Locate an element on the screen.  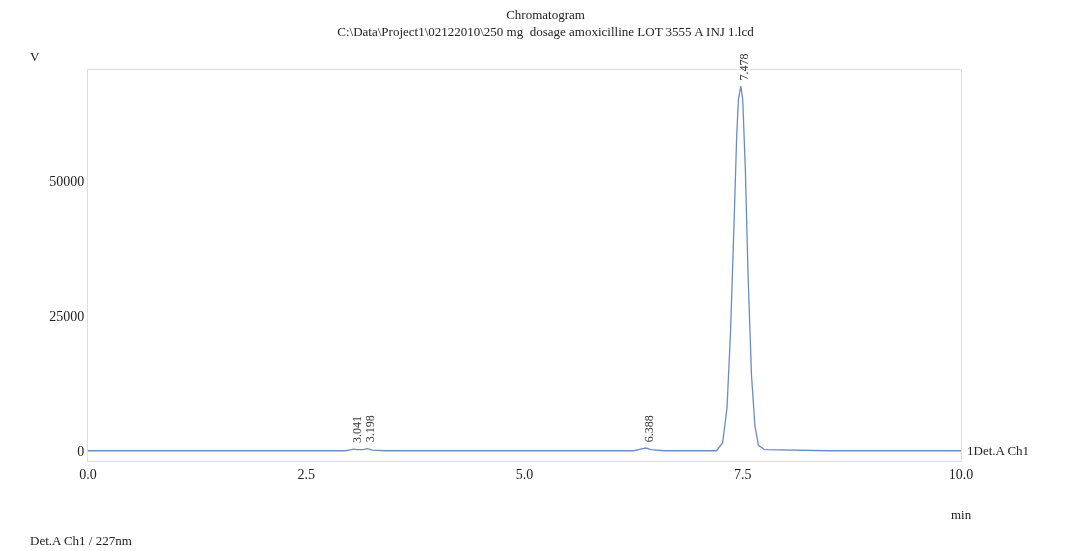
y-tick-label: 0 is located at coordinates (81, 451).